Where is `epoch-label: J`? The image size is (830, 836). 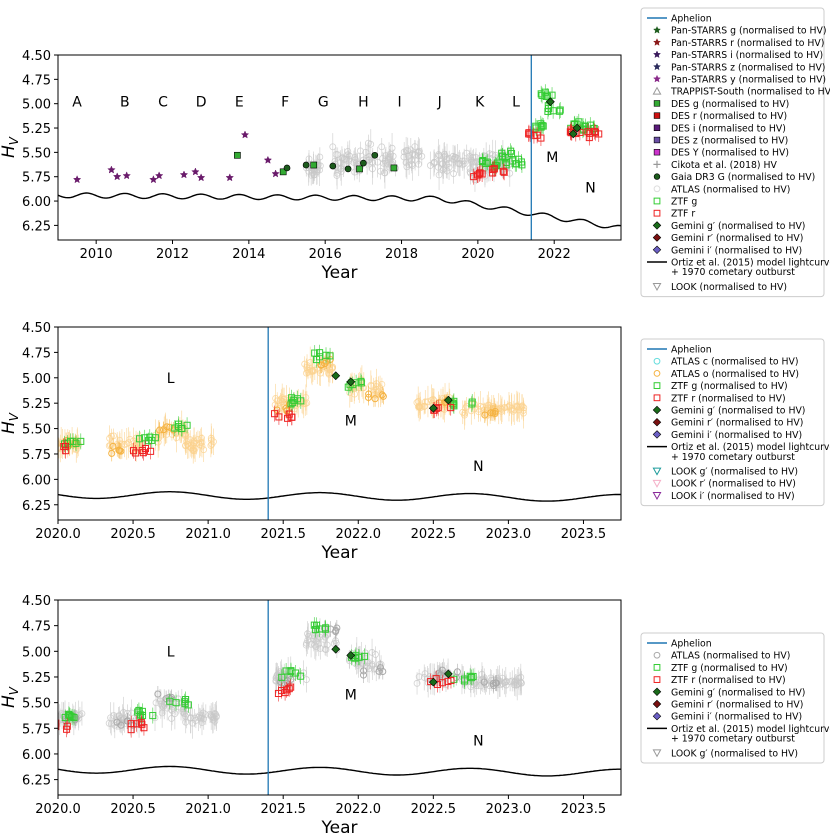 epoch-label: J is located at coordinates (439, 103).